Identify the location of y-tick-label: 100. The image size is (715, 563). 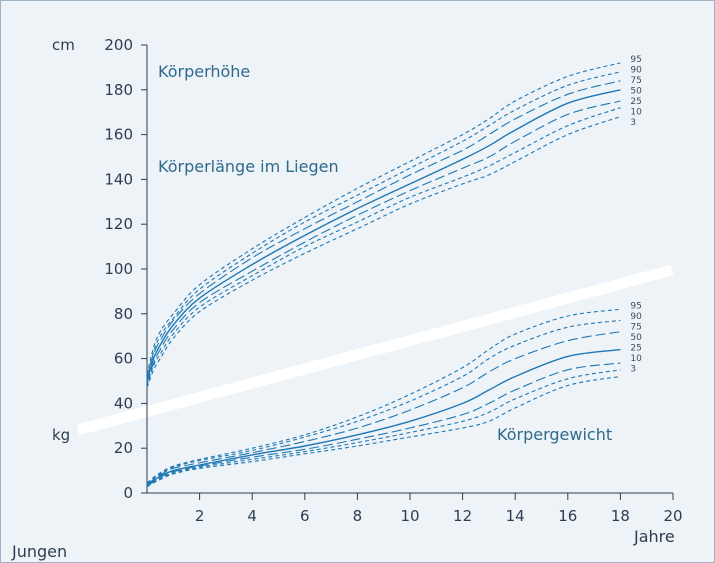
(118, 269).